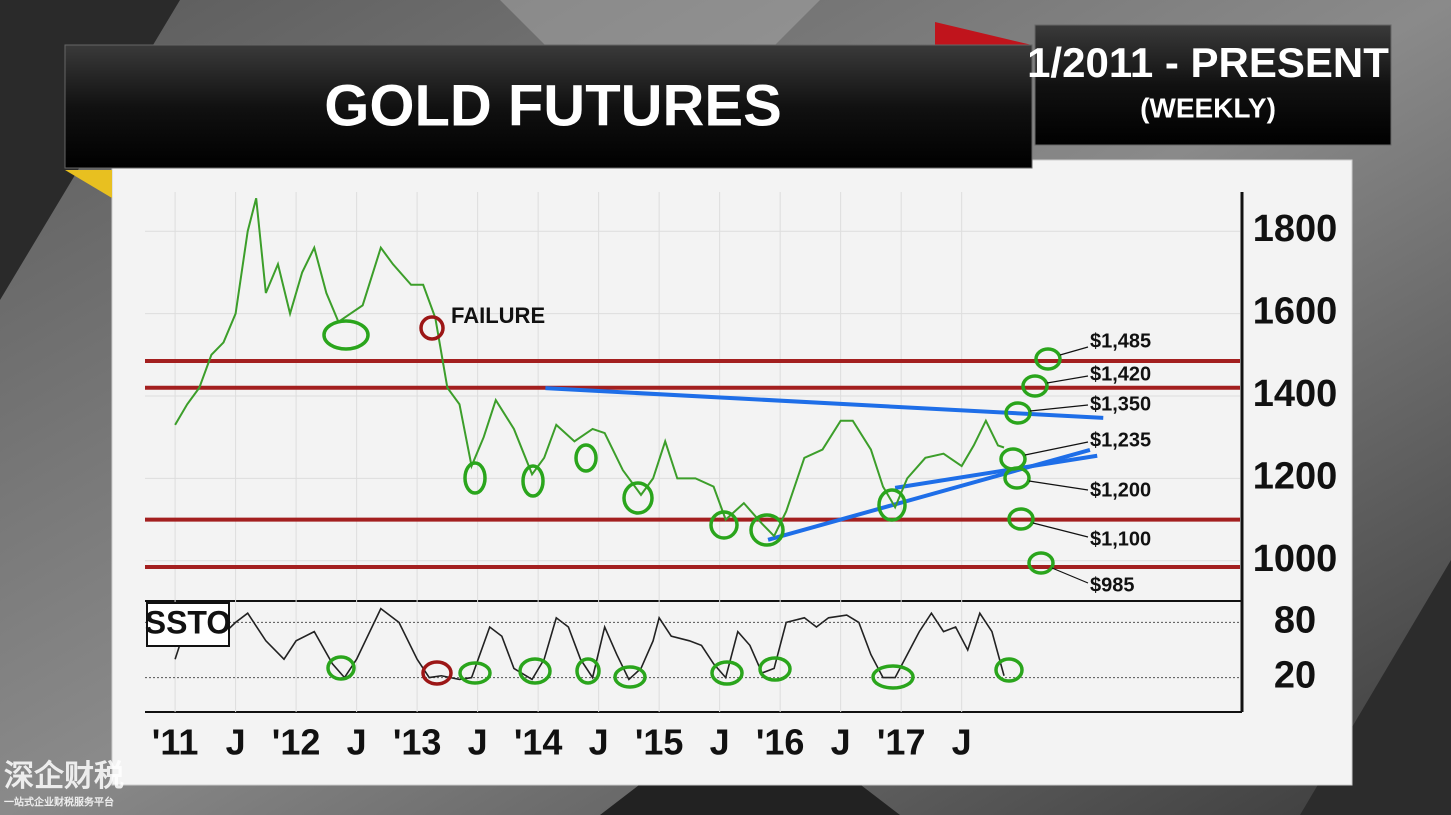 Image resolution: width=1451 pixels, height=815 pixels. What do you see at coordinates (175, 742) in the screenshot?
I see `x-tick-label: '11` at bounding box center [175, 742].